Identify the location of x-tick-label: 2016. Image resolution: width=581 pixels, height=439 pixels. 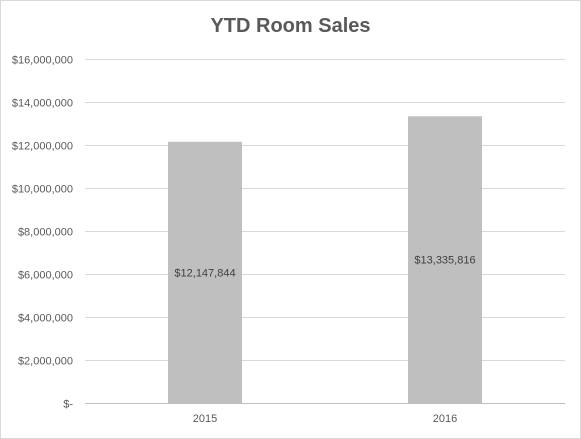
(445, 419).